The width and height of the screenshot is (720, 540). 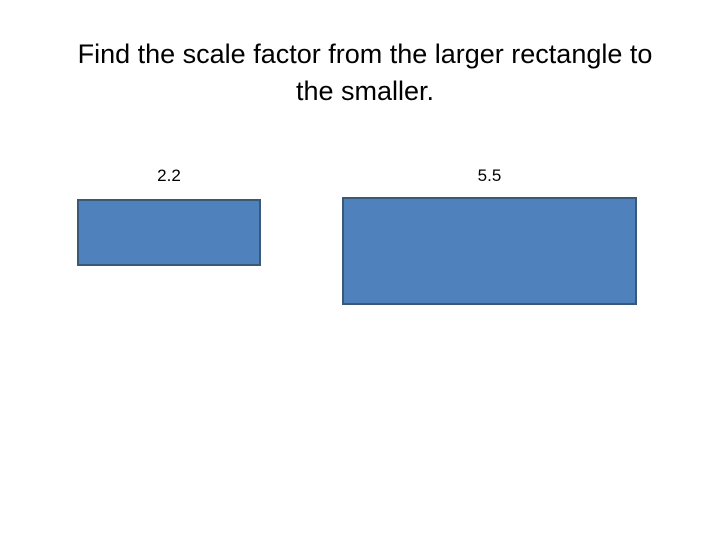 I want to click on small-rectangle-width-label: 2.2, so click(x=169, y=175).